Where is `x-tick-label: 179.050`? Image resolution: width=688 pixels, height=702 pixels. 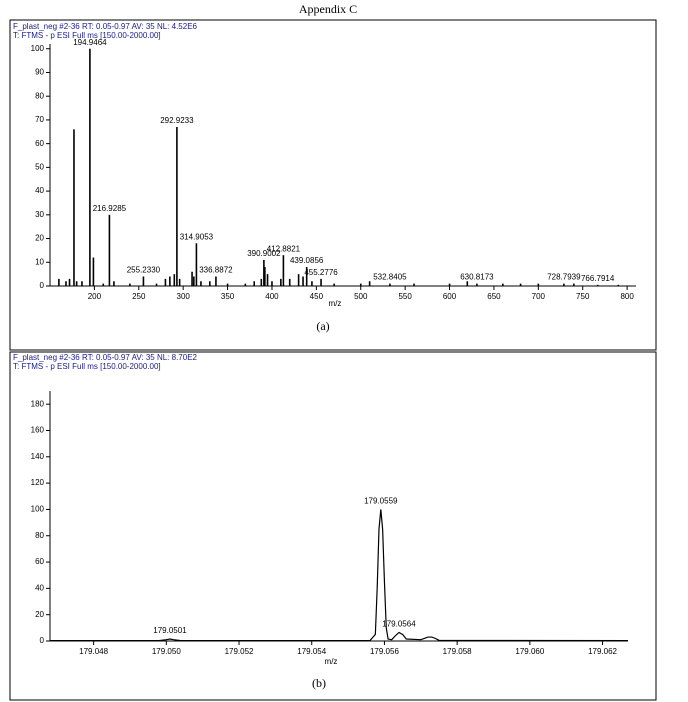 x-tick-label: 179.050 is located at coordinates (166, 651).